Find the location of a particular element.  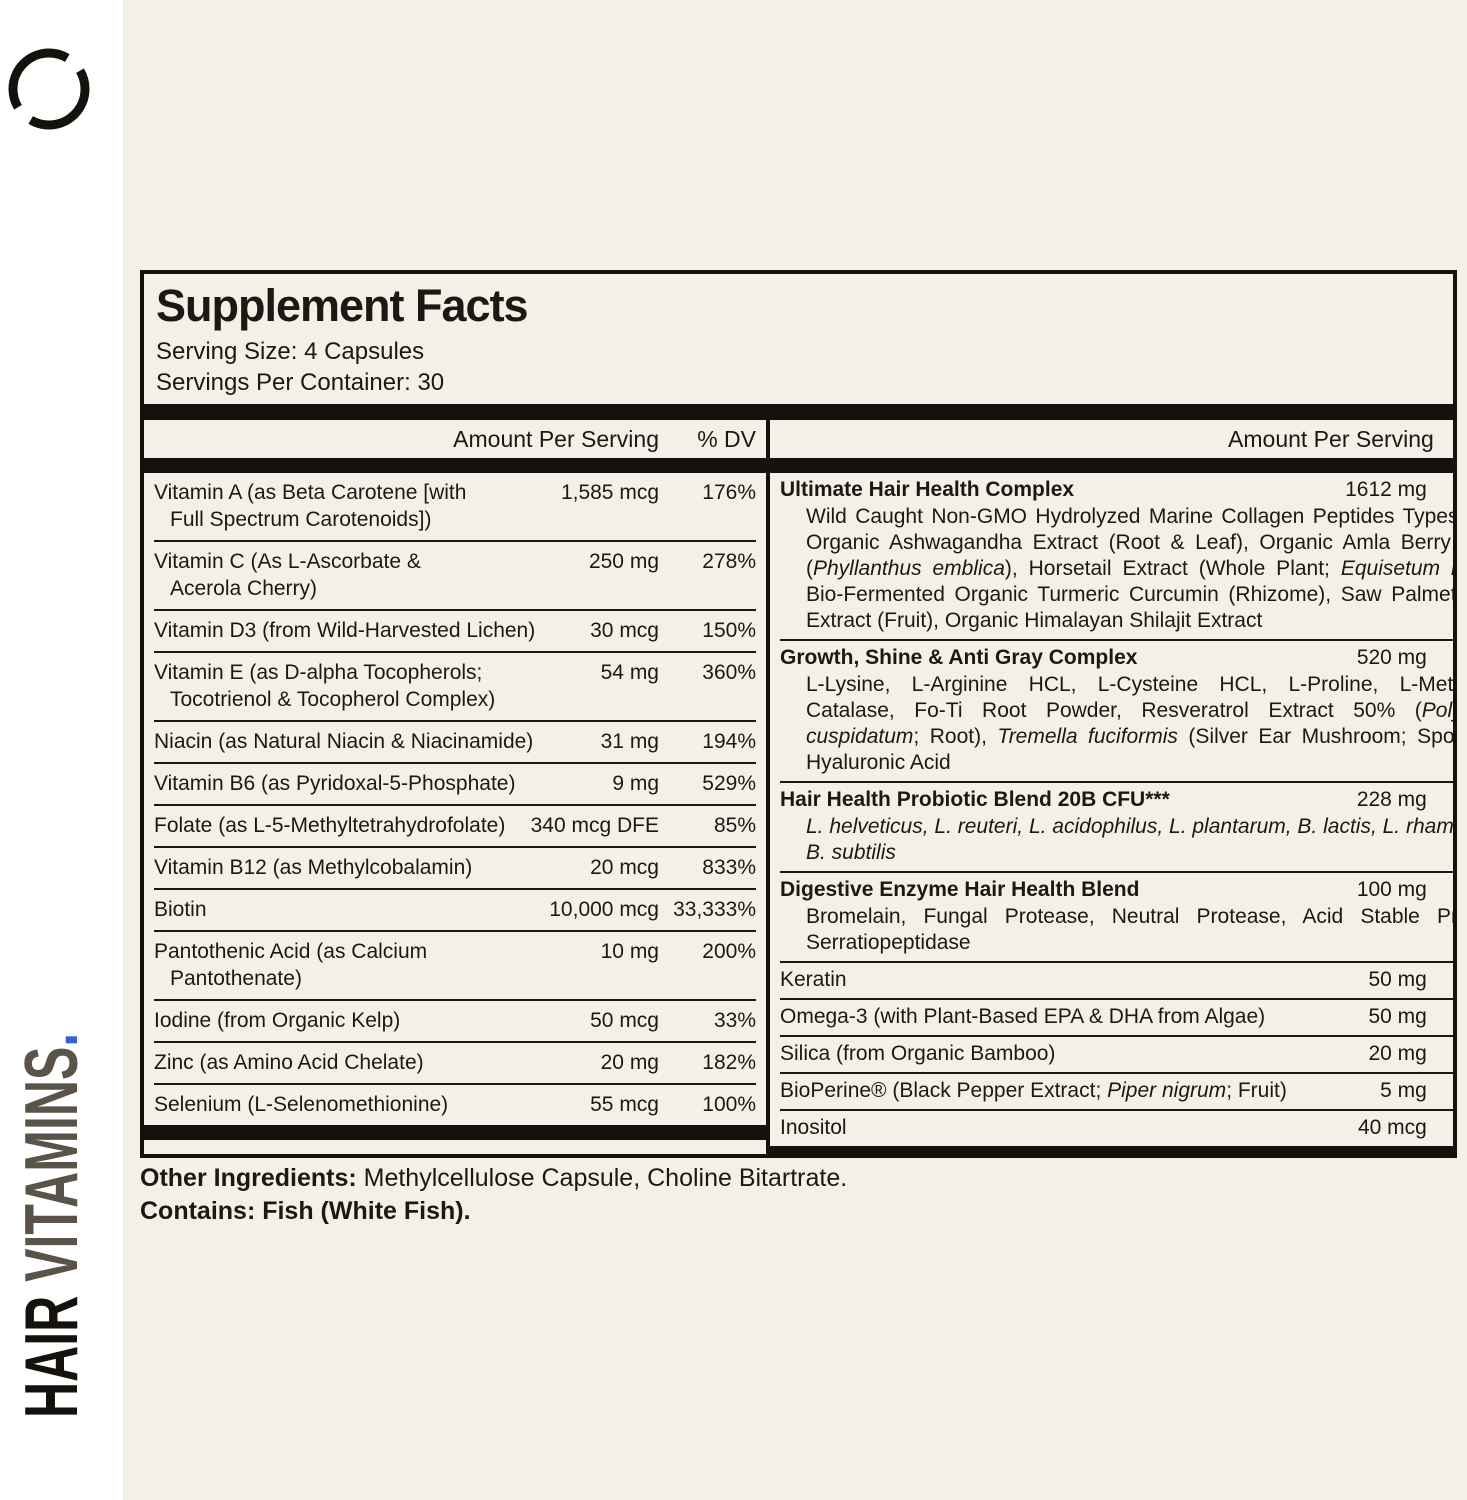

amount-value: 50 mcg is located at coordinates (624, 1020).